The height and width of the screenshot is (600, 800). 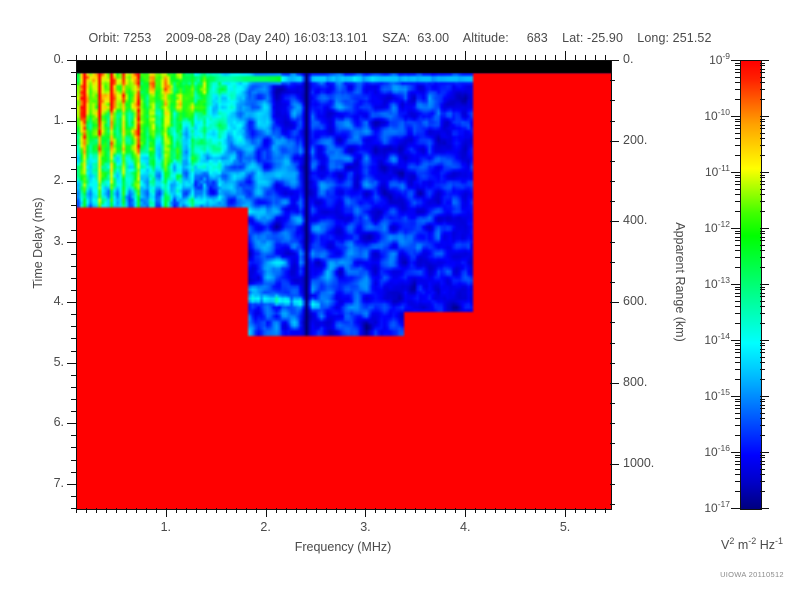 What do you see at coordinates (58, 119) in the screenshot?
I see `y-left-tick-label: 1.` at bounding box center [58, 119].